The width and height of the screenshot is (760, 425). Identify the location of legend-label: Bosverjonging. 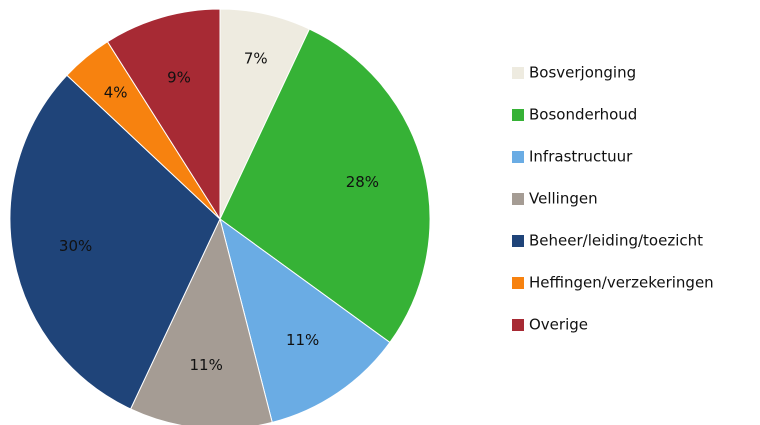
(582, 73).